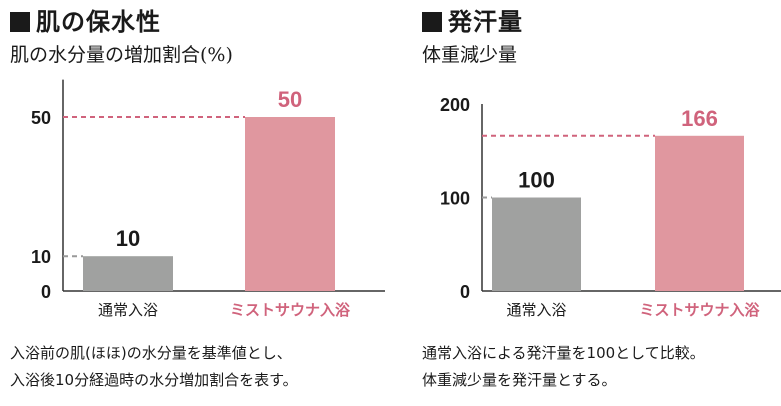  What do you see at coordinates (41, 118) in the screenshot?
I see `y-tick-label: 50` at bounding box center [41, 118].